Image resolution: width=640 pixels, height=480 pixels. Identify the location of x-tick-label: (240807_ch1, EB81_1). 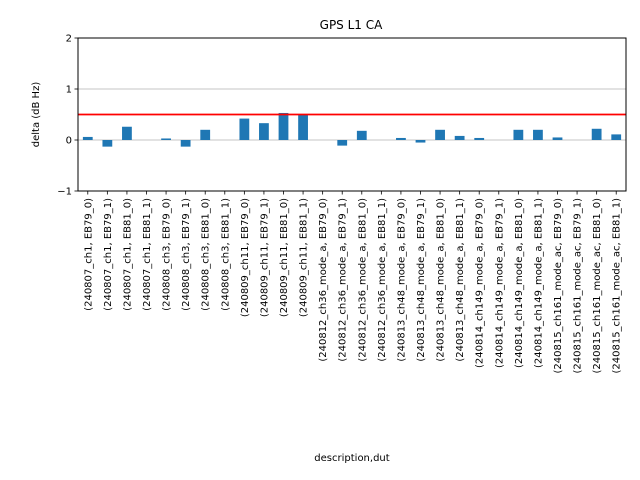
(147, 254).